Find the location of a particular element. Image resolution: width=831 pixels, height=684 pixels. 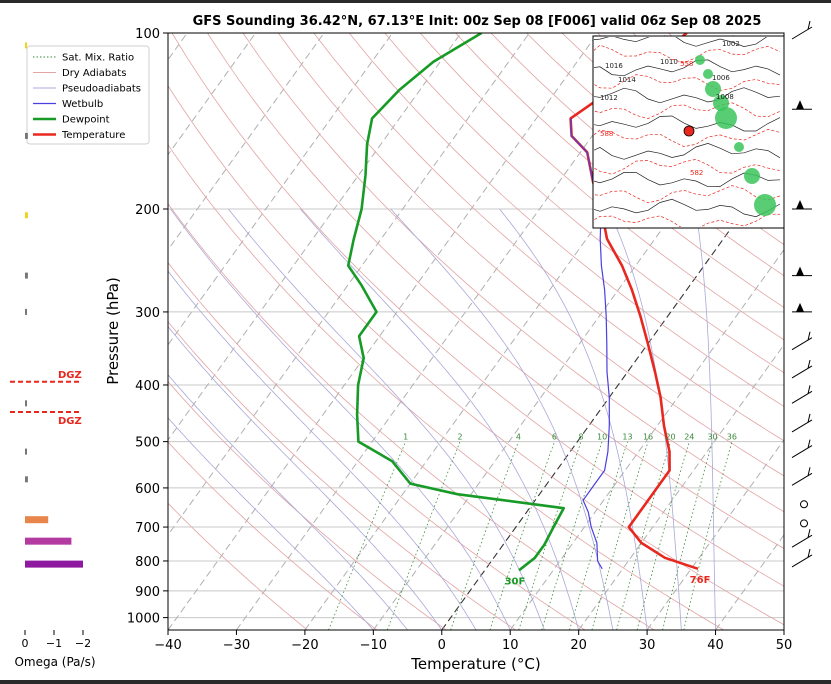

dgz-label: DGZ is located at coordinates (70, 375).